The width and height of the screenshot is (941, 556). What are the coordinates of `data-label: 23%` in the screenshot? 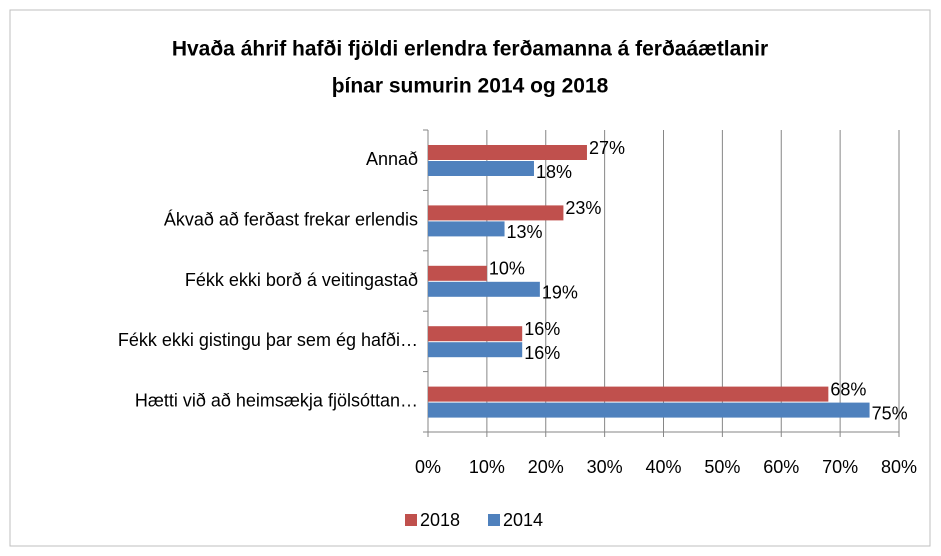 It's located at (583, 208).